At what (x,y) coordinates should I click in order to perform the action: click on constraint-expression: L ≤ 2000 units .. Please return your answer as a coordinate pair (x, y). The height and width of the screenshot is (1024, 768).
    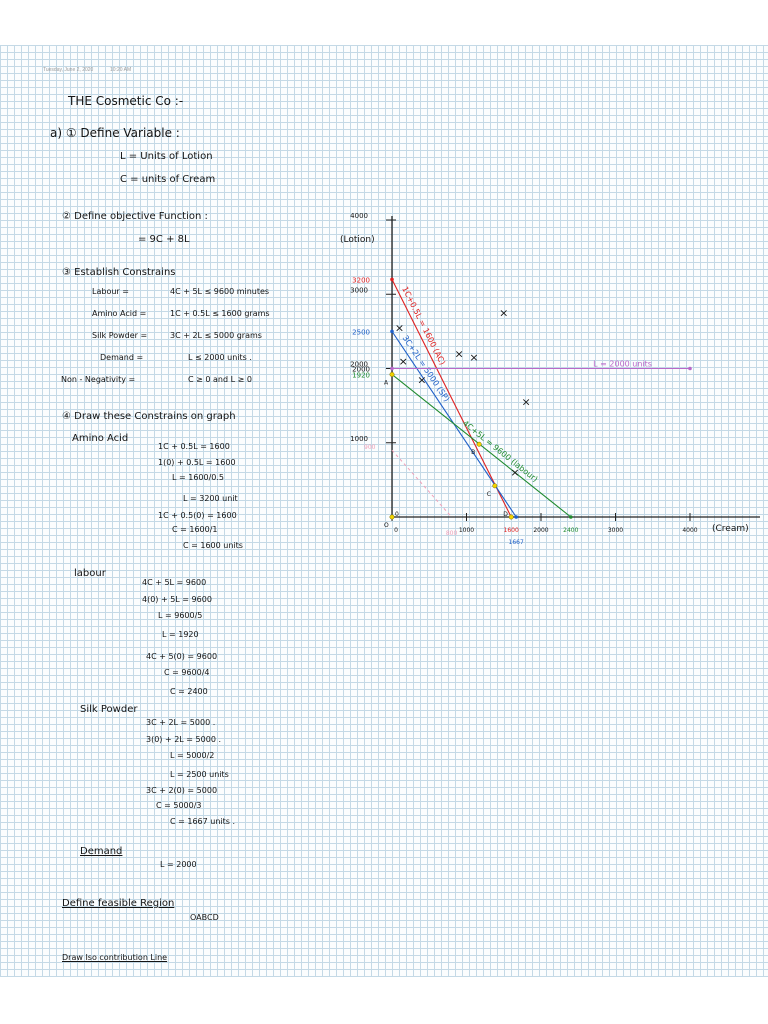
    Looking at the image, I should click on (220, 357).